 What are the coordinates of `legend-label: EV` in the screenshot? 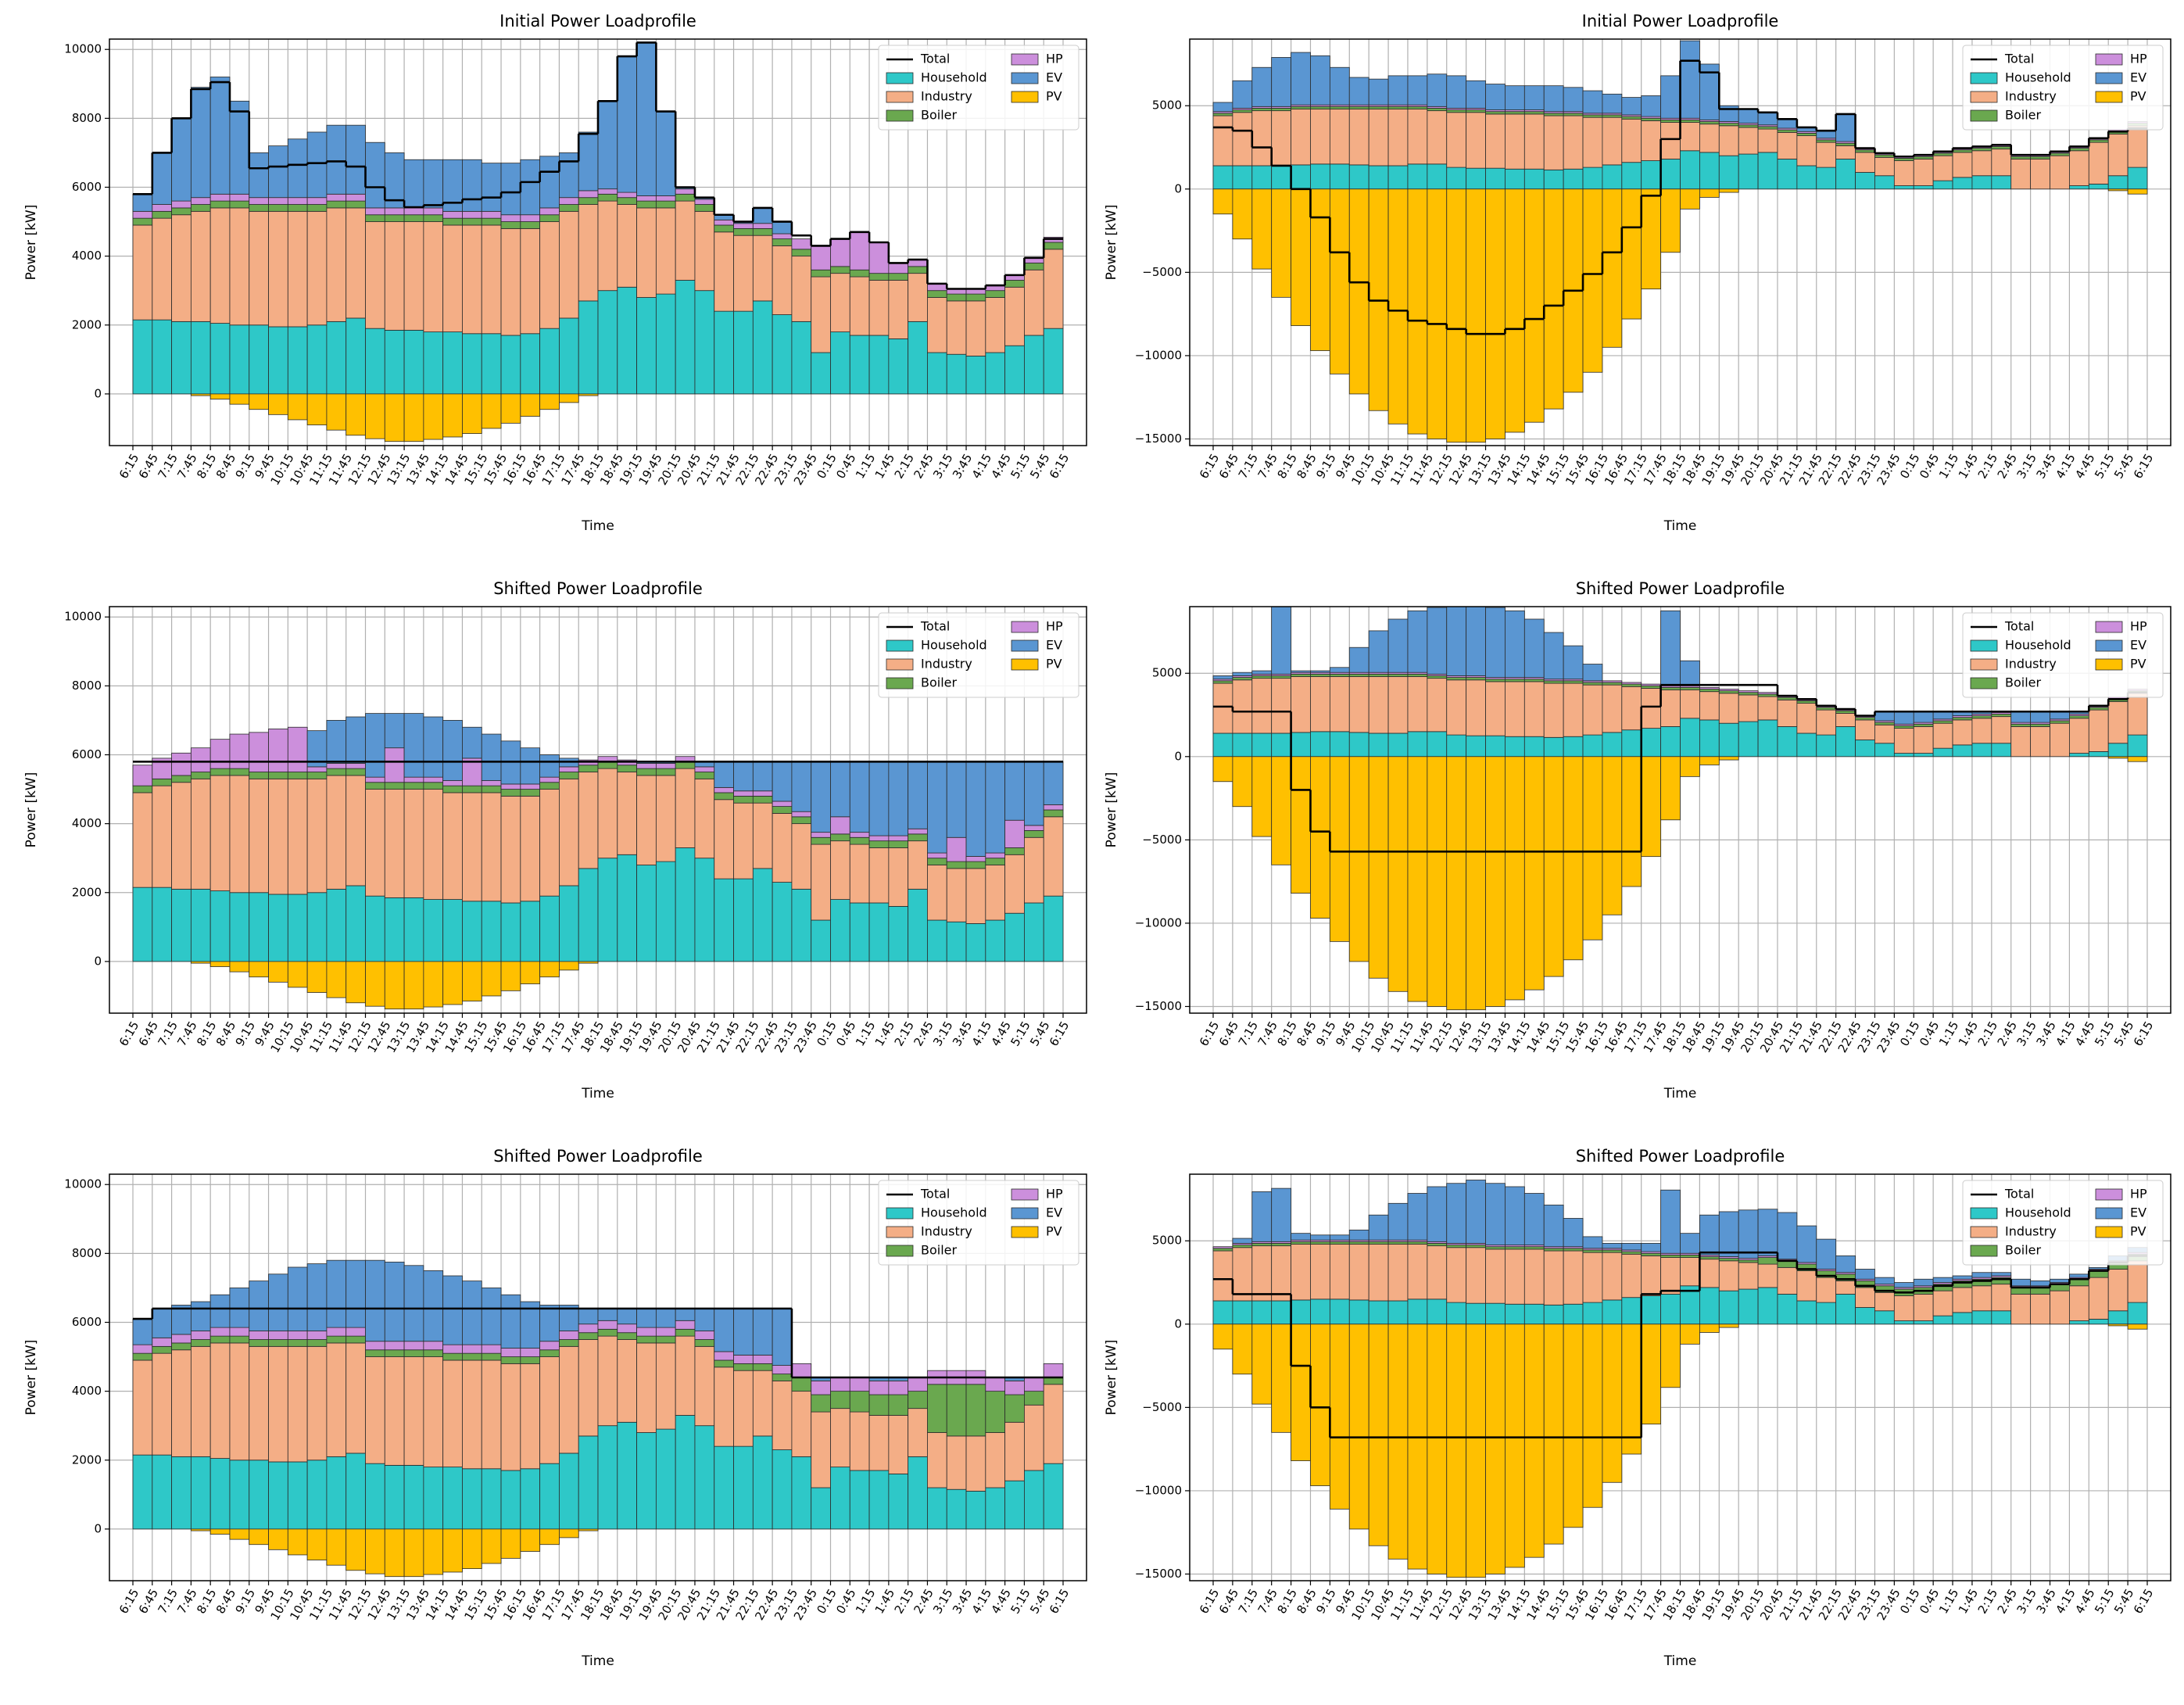 It's located at (1054, 645).